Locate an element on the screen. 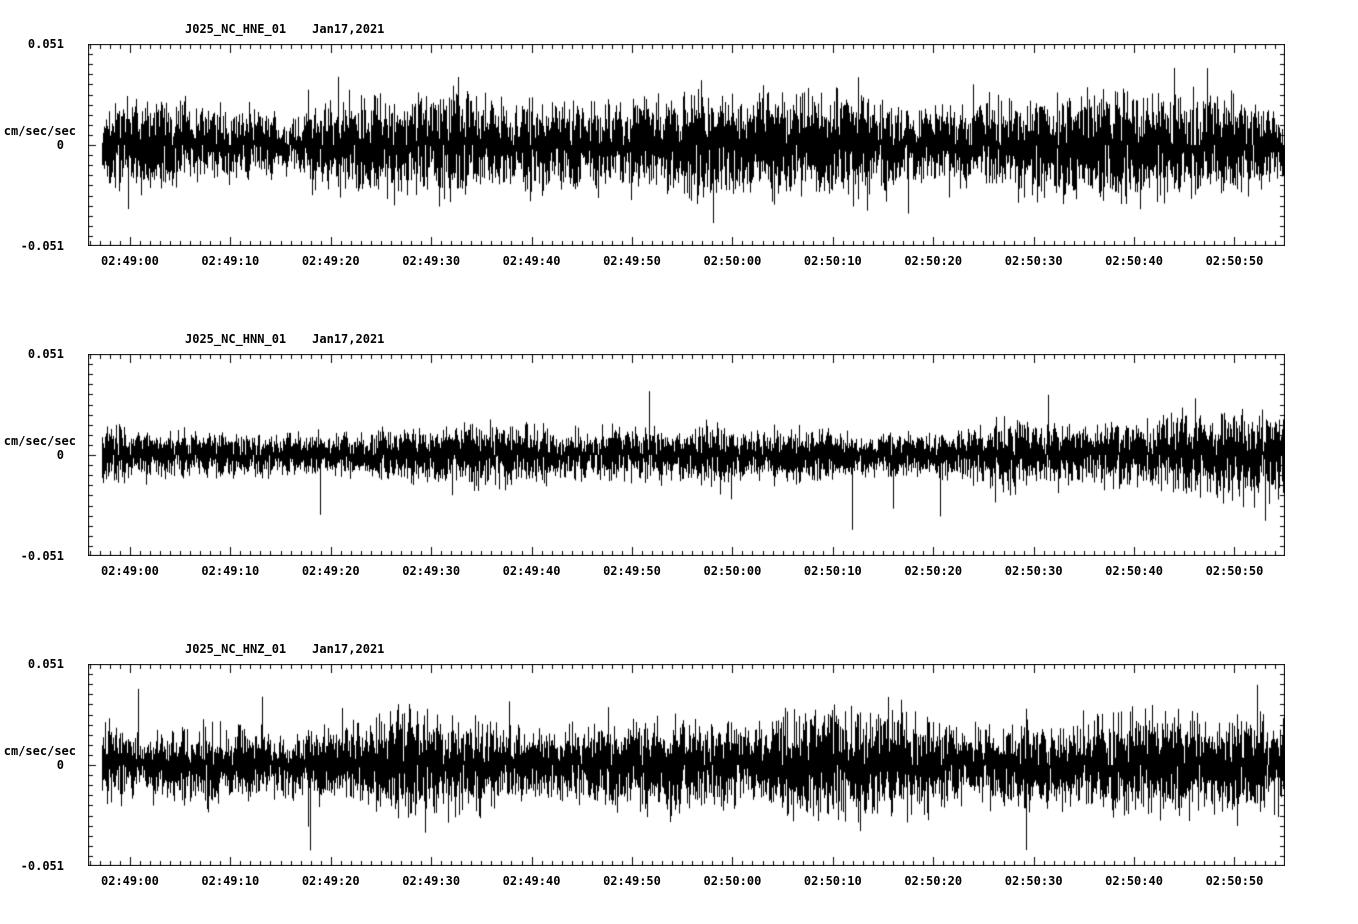  panel-title: J025_NC_HNZ_01 Jan17,2021 is located at coordinates (284, 649).